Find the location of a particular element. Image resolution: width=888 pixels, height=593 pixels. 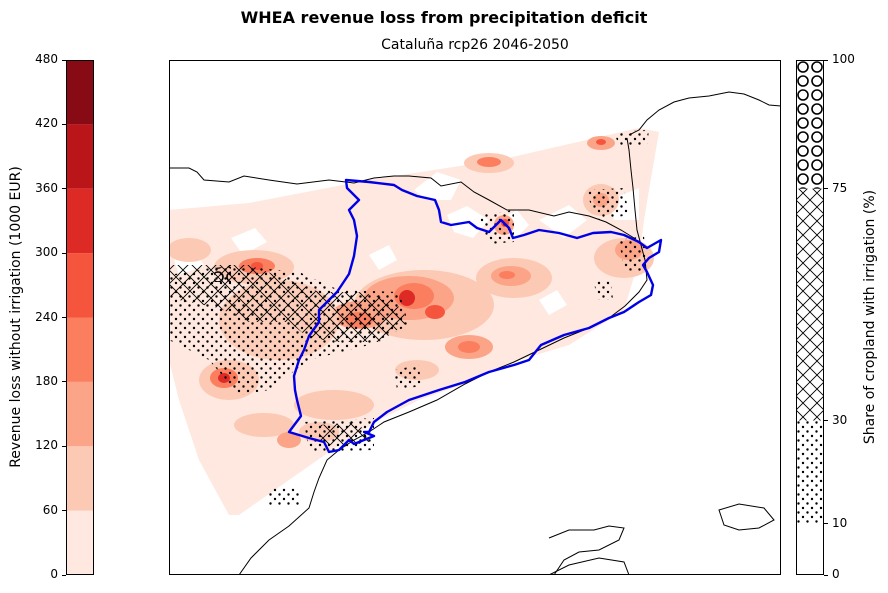

irrigation-tick-label: 100 is located at coordinates (843, 59).